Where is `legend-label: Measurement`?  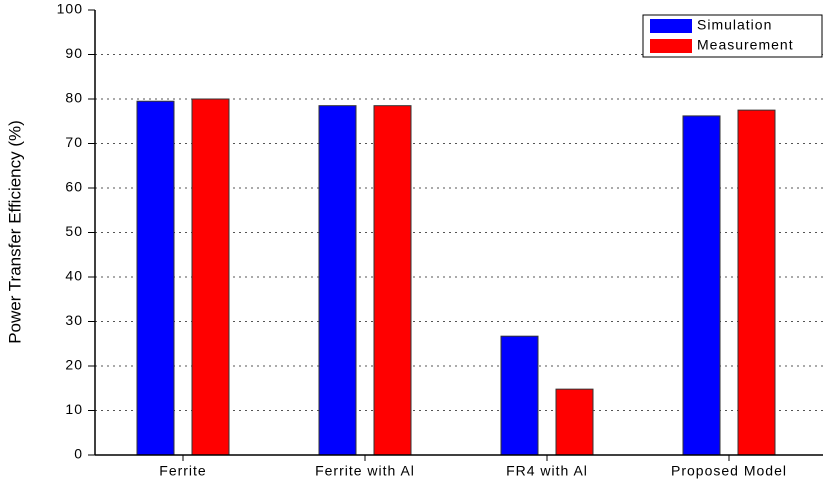
legend-label: Measurement is located at coordinates (745, 45).